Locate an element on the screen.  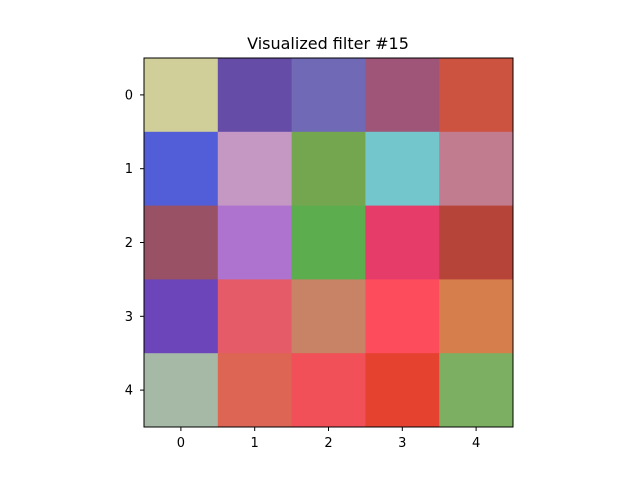
heatmap-cell-r2-c2 is located at coordinates (328, 242).